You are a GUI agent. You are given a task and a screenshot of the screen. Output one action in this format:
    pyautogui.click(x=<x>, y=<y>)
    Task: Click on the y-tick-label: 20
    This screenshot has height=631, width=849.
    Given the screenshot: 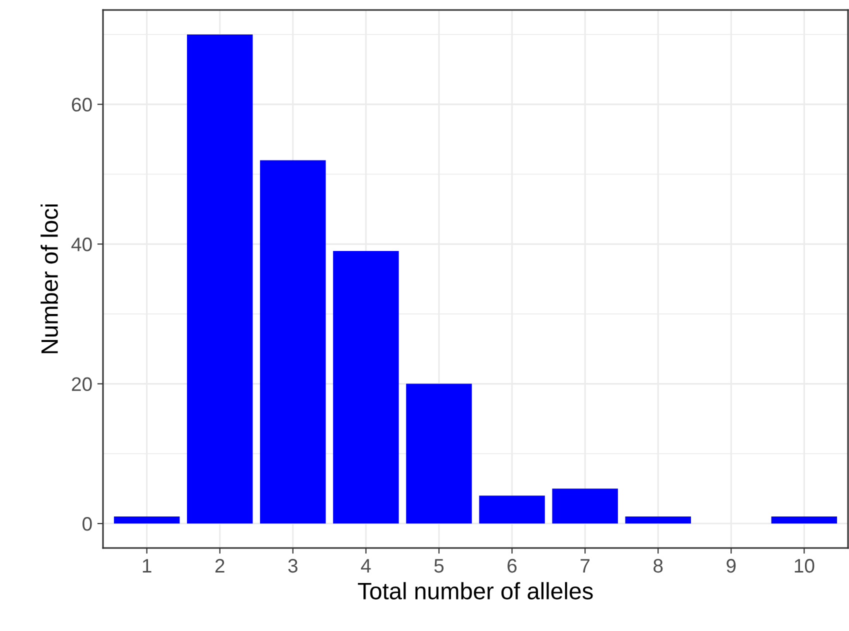 What is the action you would take?
    pyautogui.click(x=82, y=384)
    